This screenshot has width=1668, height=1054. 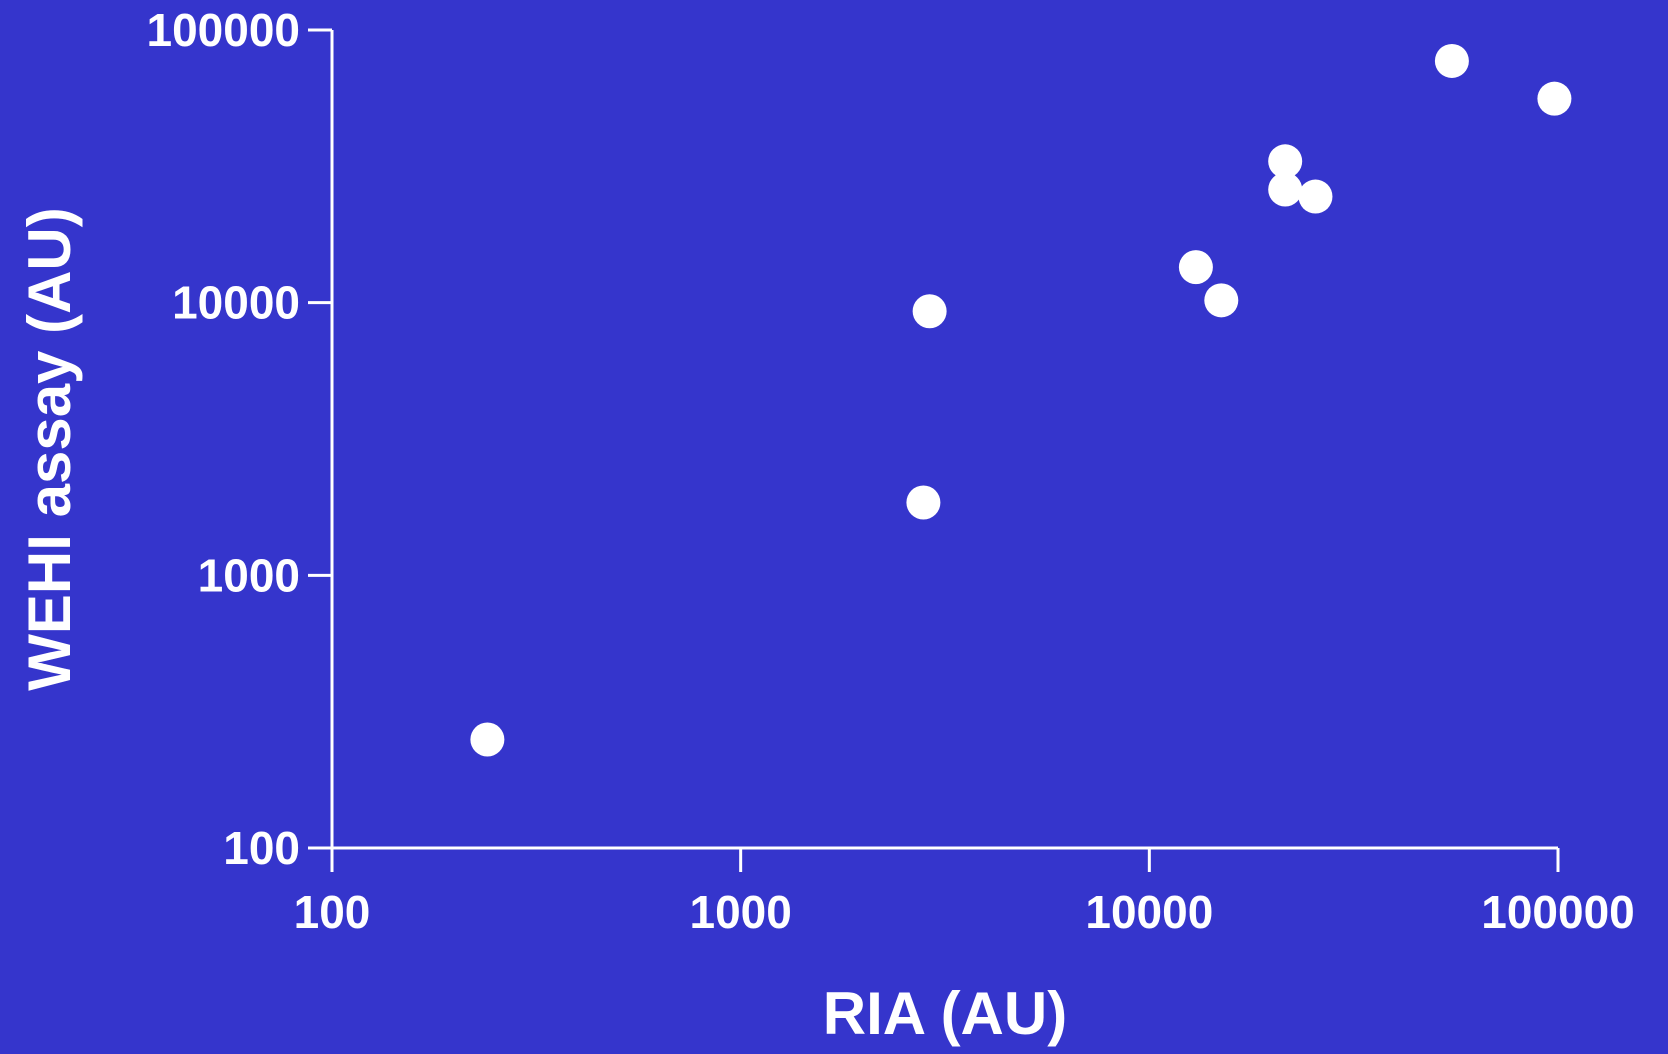 I want to click on y-tick-label: 10000, so click(x=236, y=303).